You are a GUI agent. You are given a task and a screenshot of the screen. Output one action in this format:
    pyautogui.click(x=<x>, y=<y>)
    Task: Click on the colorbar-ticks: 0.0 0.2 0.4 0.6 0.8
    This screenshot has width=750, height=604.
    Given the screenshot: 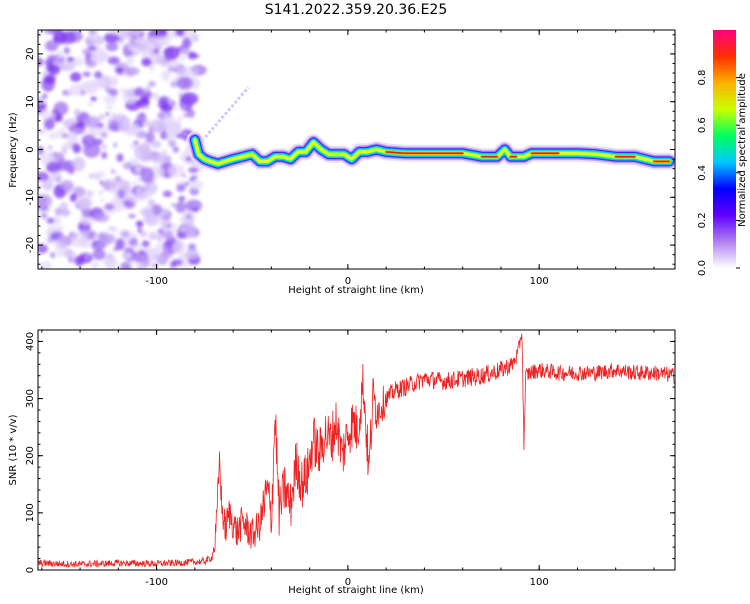 What is the action you would take?
    pyautogui.click(x=718, y=173)
    